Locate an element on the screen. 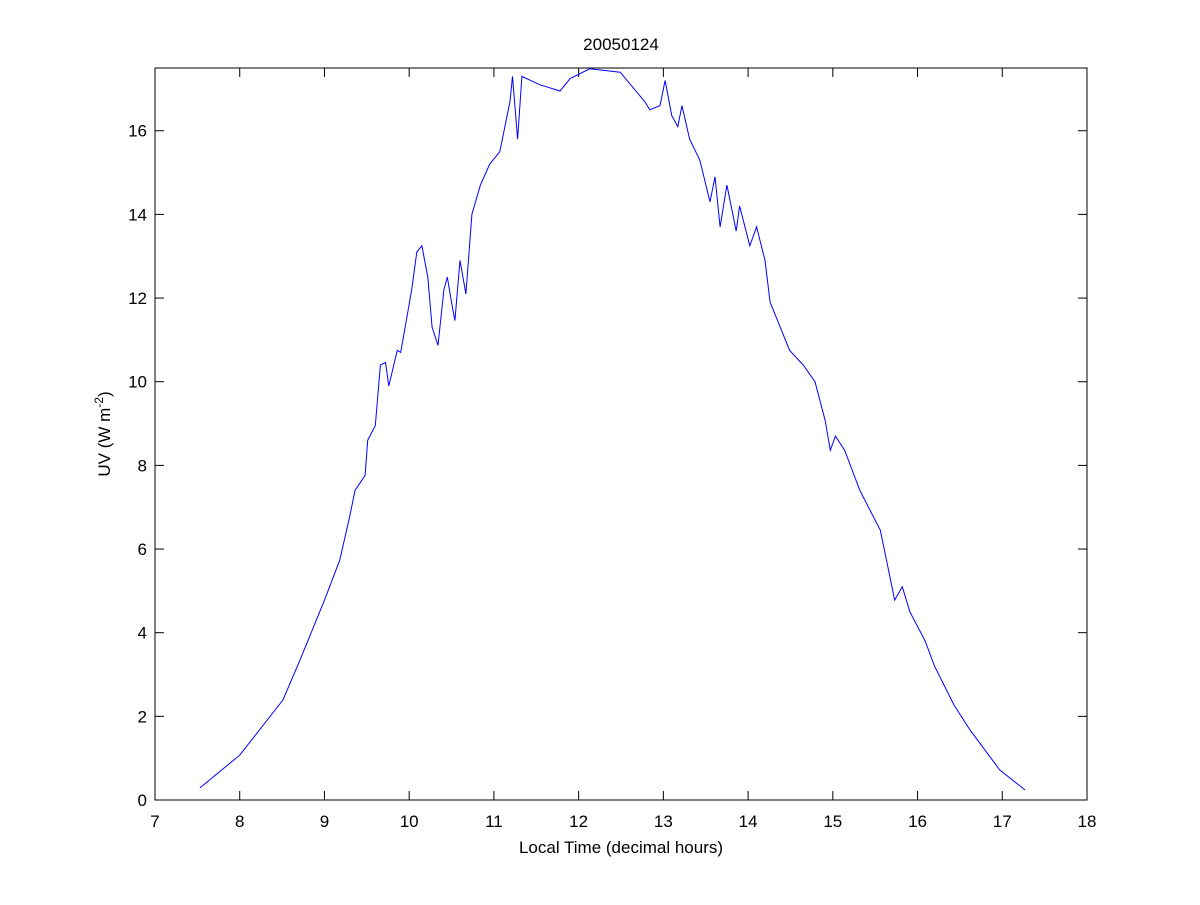 This screenshot has width=1200, height=905. x-tick-label: 8 is located at coordinates (239, 821).